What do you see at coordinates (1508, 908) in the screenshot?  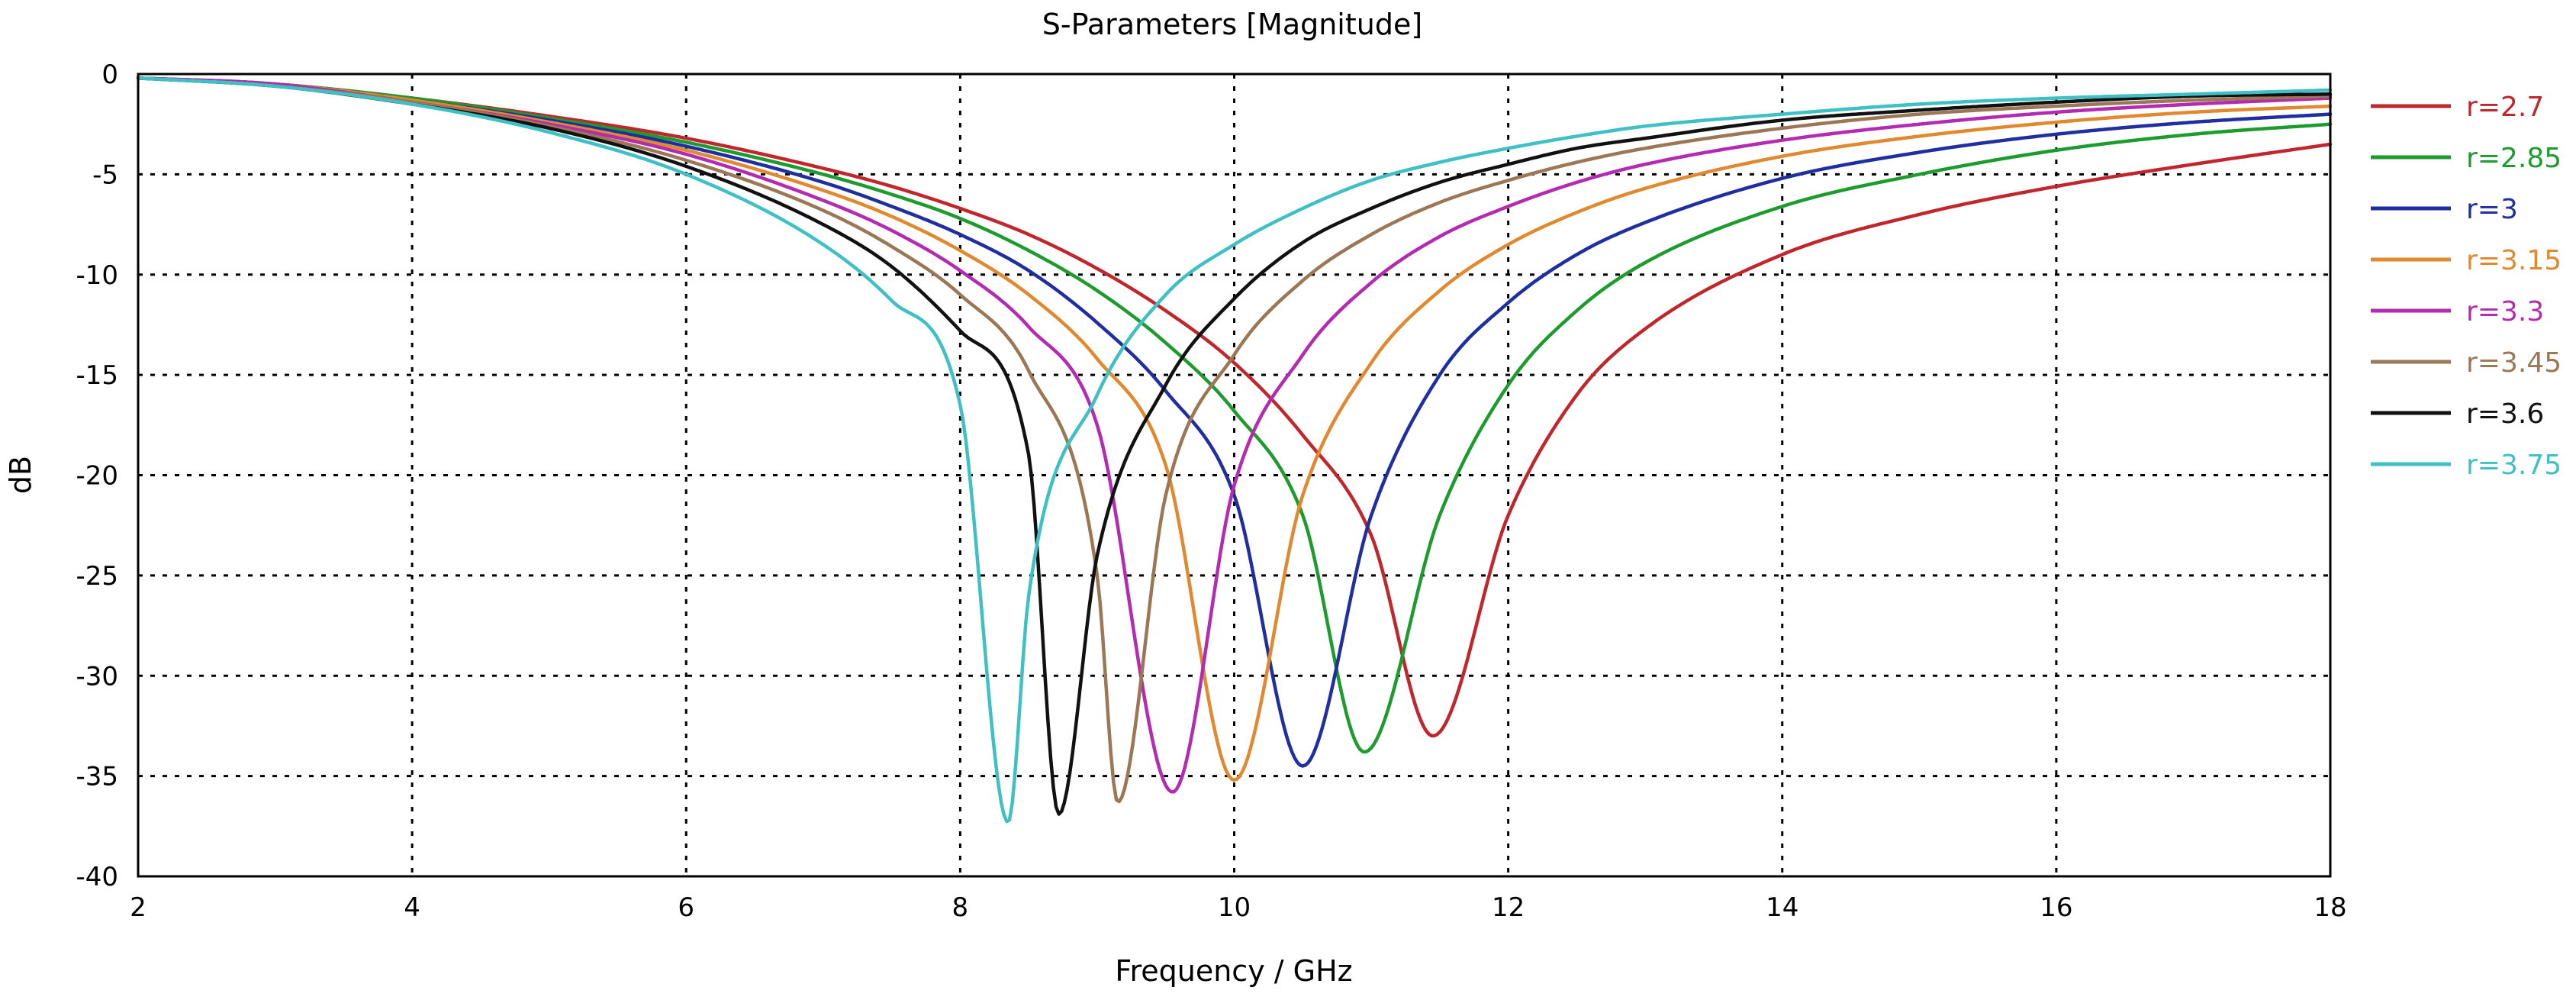 I see `x-tick-label: 12` at bounding box center [1508, 908].